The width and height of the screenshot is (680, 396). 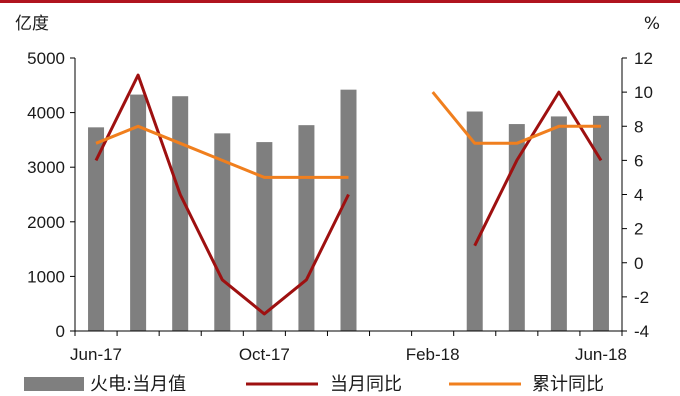 I want to click on legend-label-bar: 火电:当月值, so click(x=138, y=384).